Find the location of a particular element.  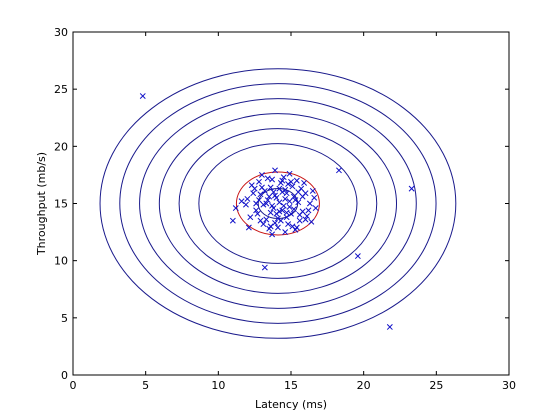

y-tick-label: 30 is located at coordinates (61, 32).